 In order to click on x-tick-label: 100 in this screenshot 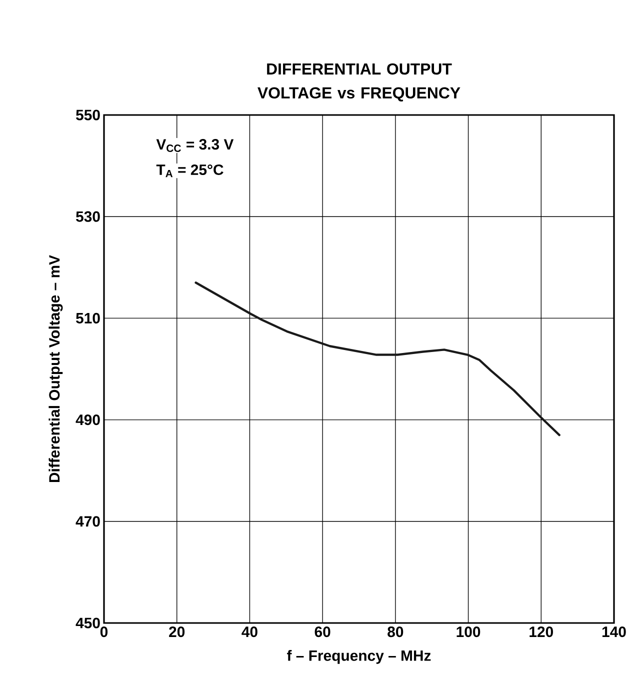, I will do `click(468, 632)`.